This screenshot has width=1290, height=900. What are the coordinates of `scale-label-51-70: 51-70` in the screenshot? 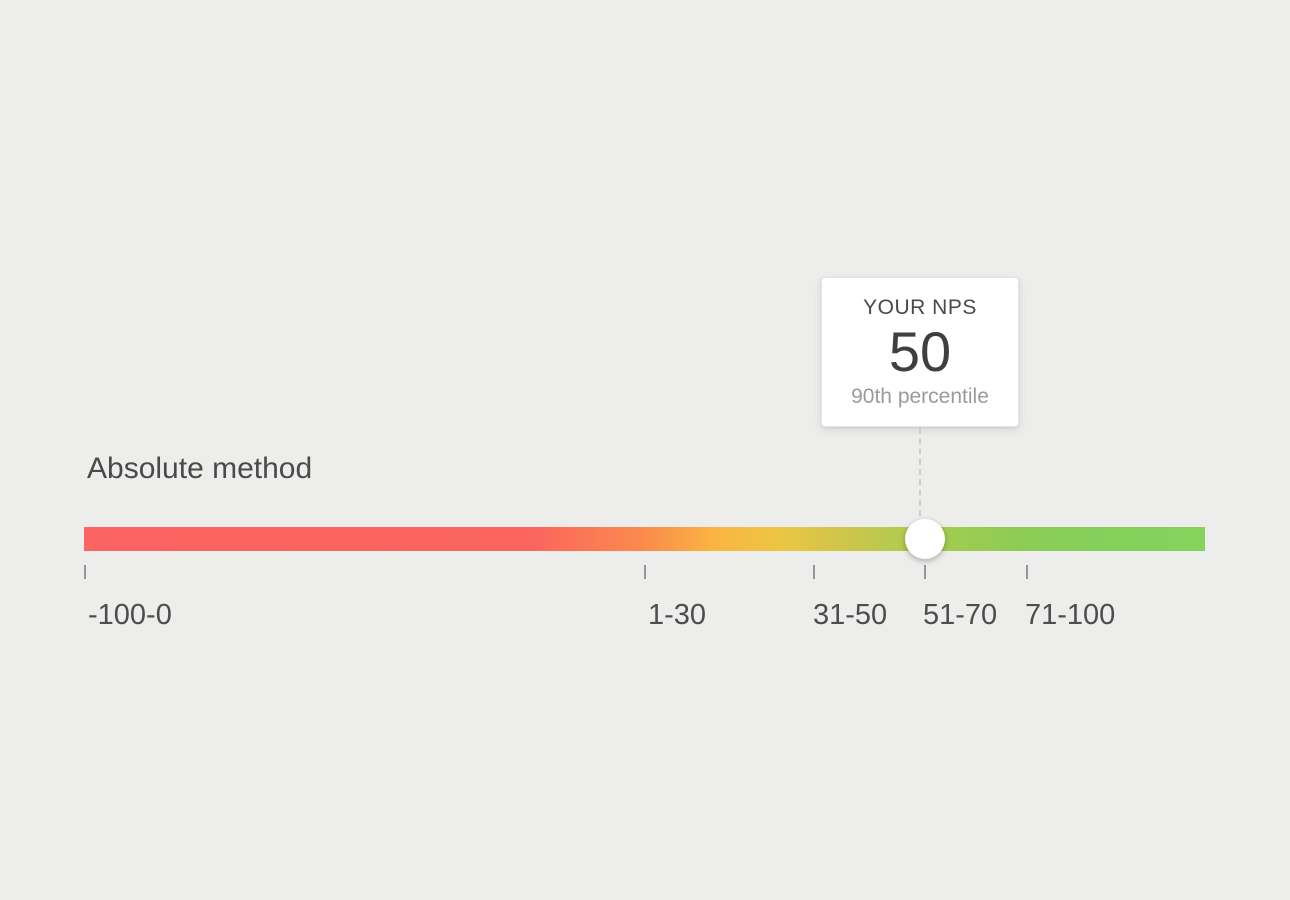 It's located at (960, 615).